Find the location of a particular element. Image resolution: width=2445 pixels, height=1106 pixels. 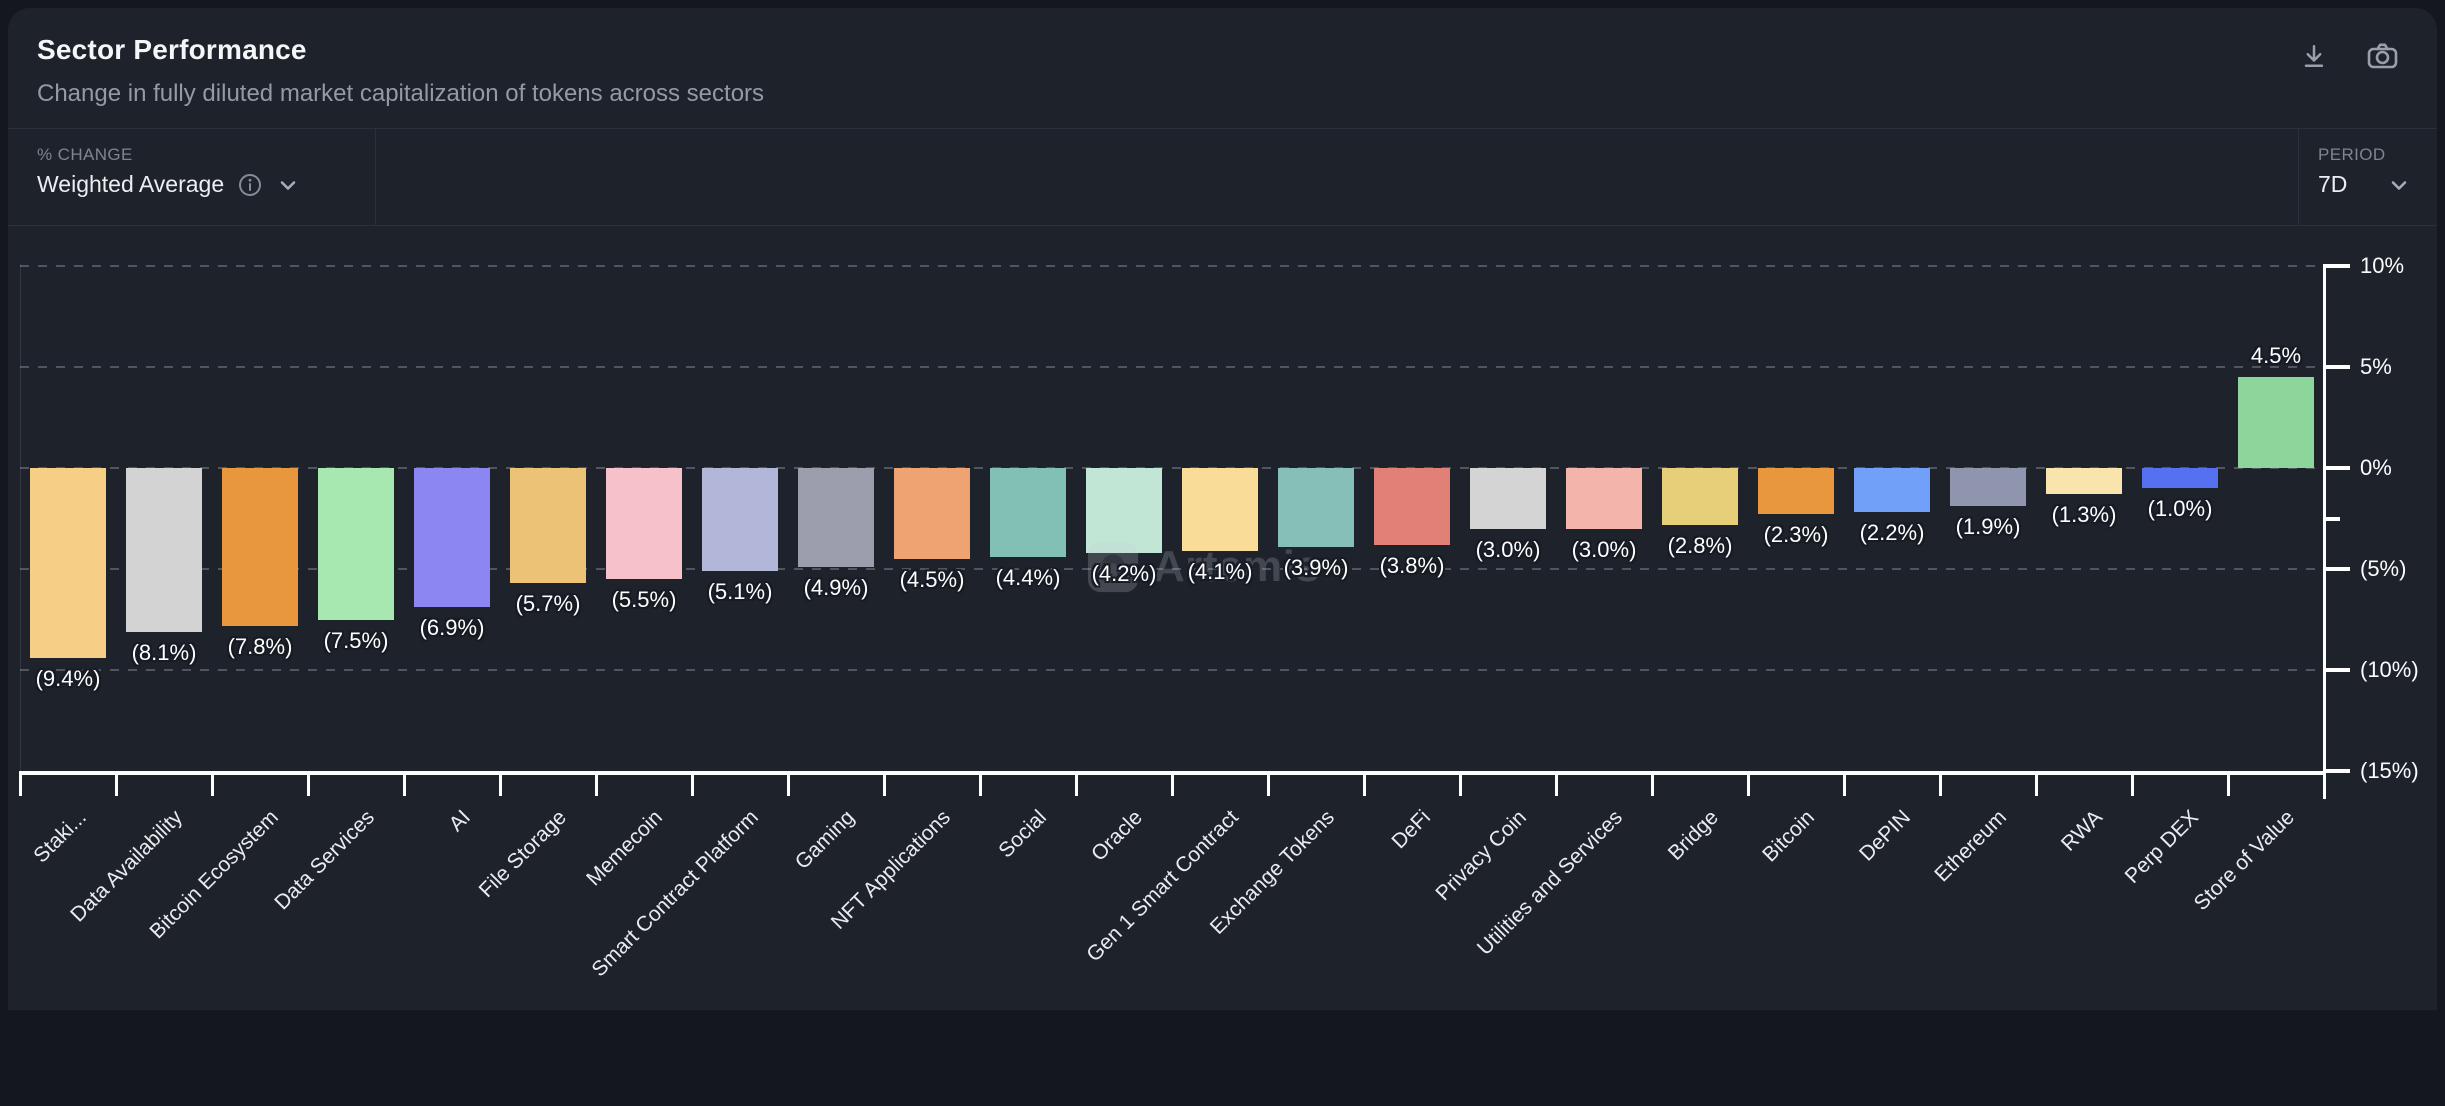

artemis-logo-icon is located at coordinates (1113, 567).